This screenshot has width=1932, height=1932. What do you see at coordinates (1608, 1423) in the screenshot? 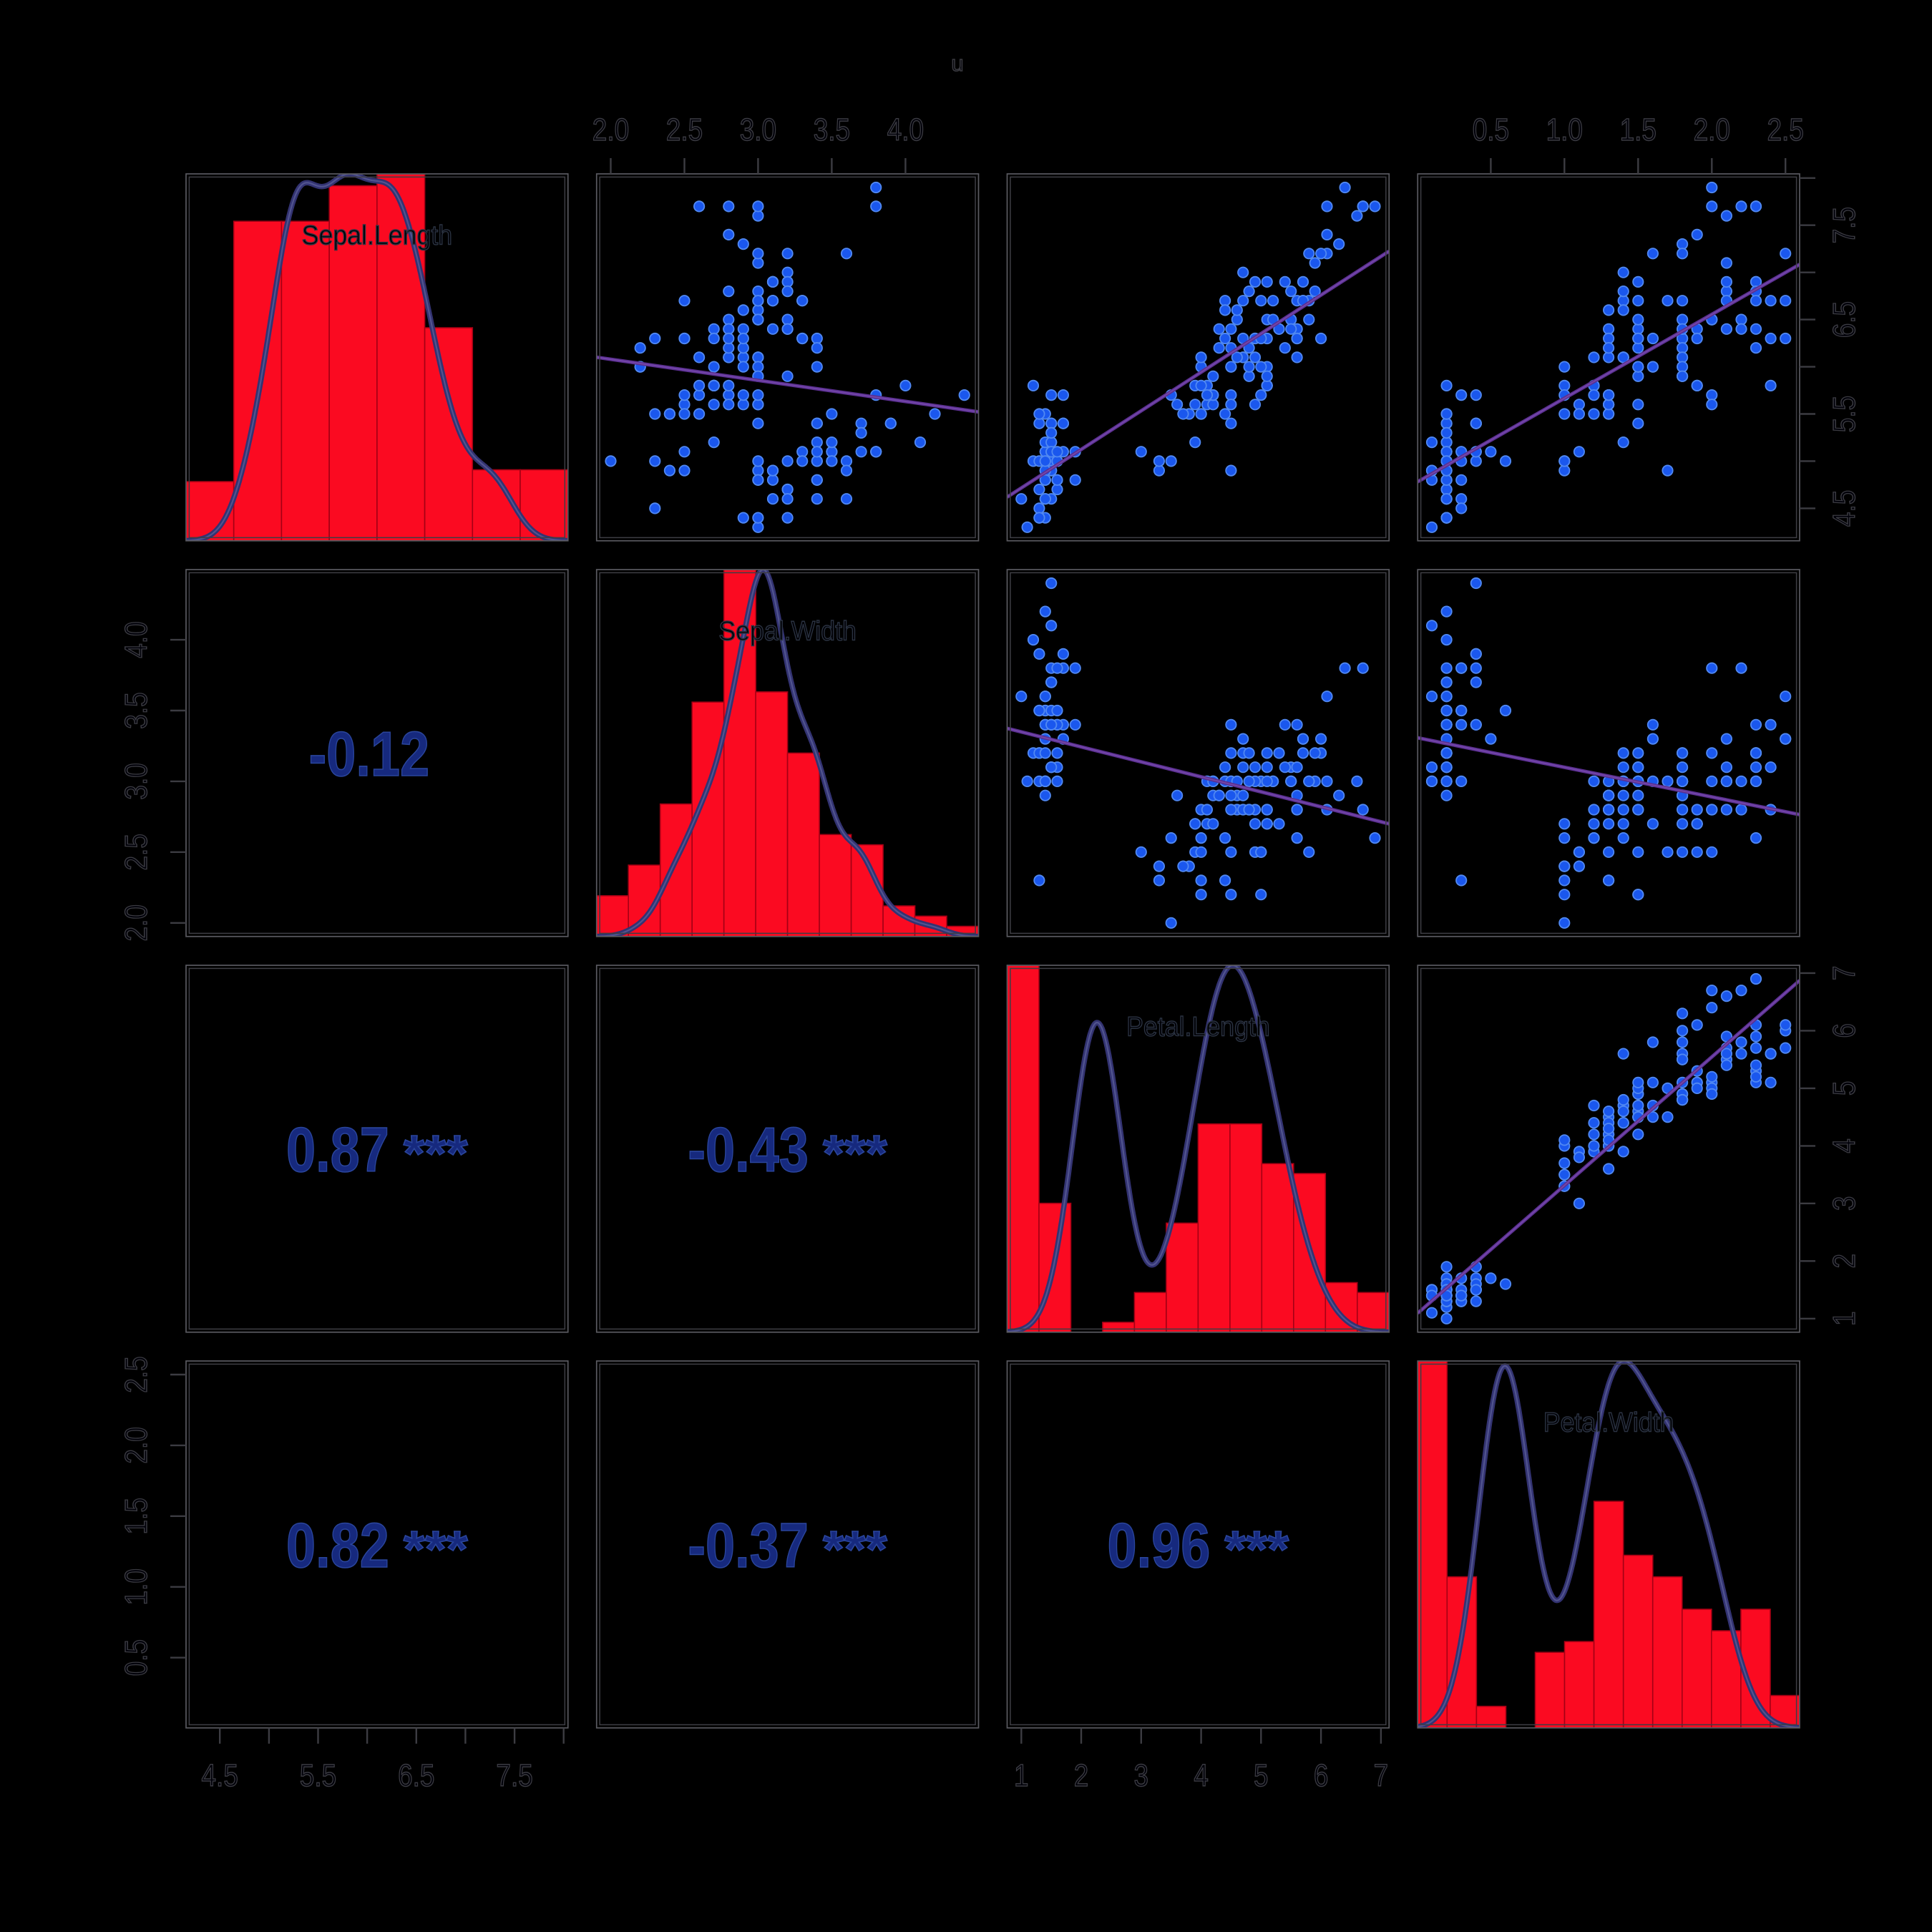
I see `svg-text: Petal.Width` at bounding box center [1608, 1423].